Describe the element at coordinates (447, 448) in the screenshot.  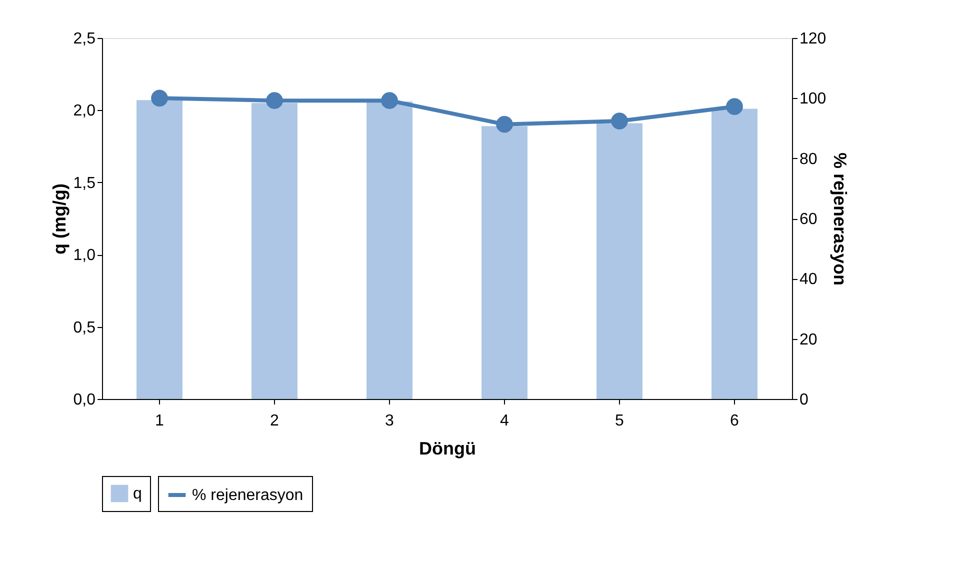
I see `x-axis-title: Döngü` at that location.